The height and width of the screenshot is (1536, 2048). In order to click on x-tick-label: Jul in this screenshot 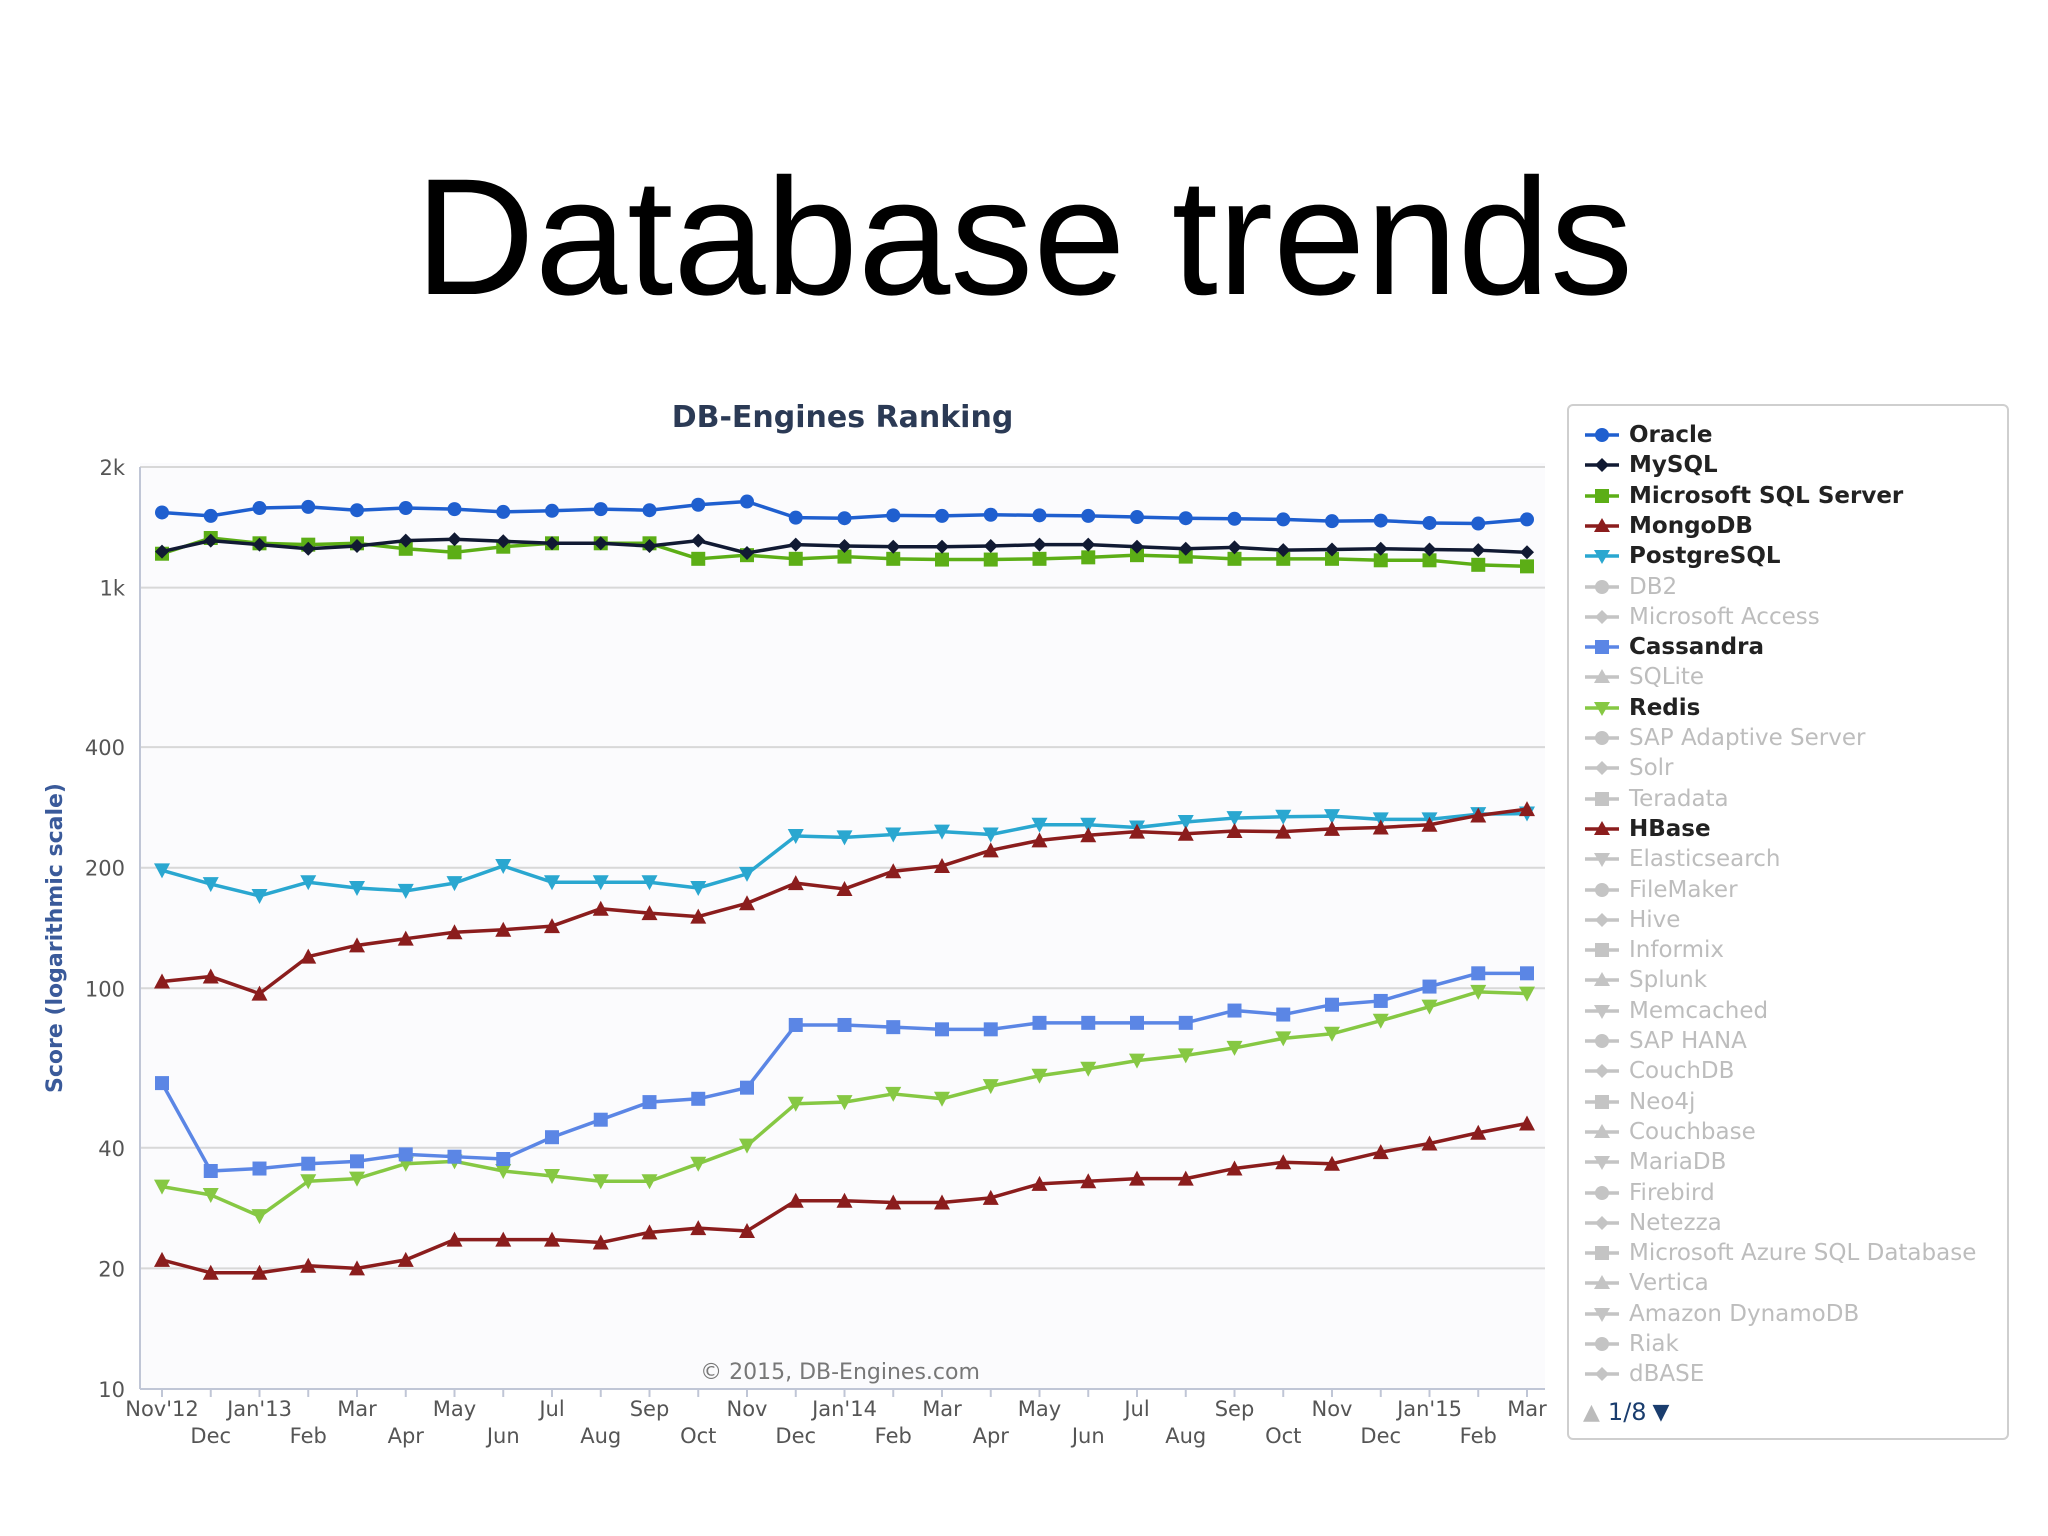, I will do `click(1135, 1409)`.